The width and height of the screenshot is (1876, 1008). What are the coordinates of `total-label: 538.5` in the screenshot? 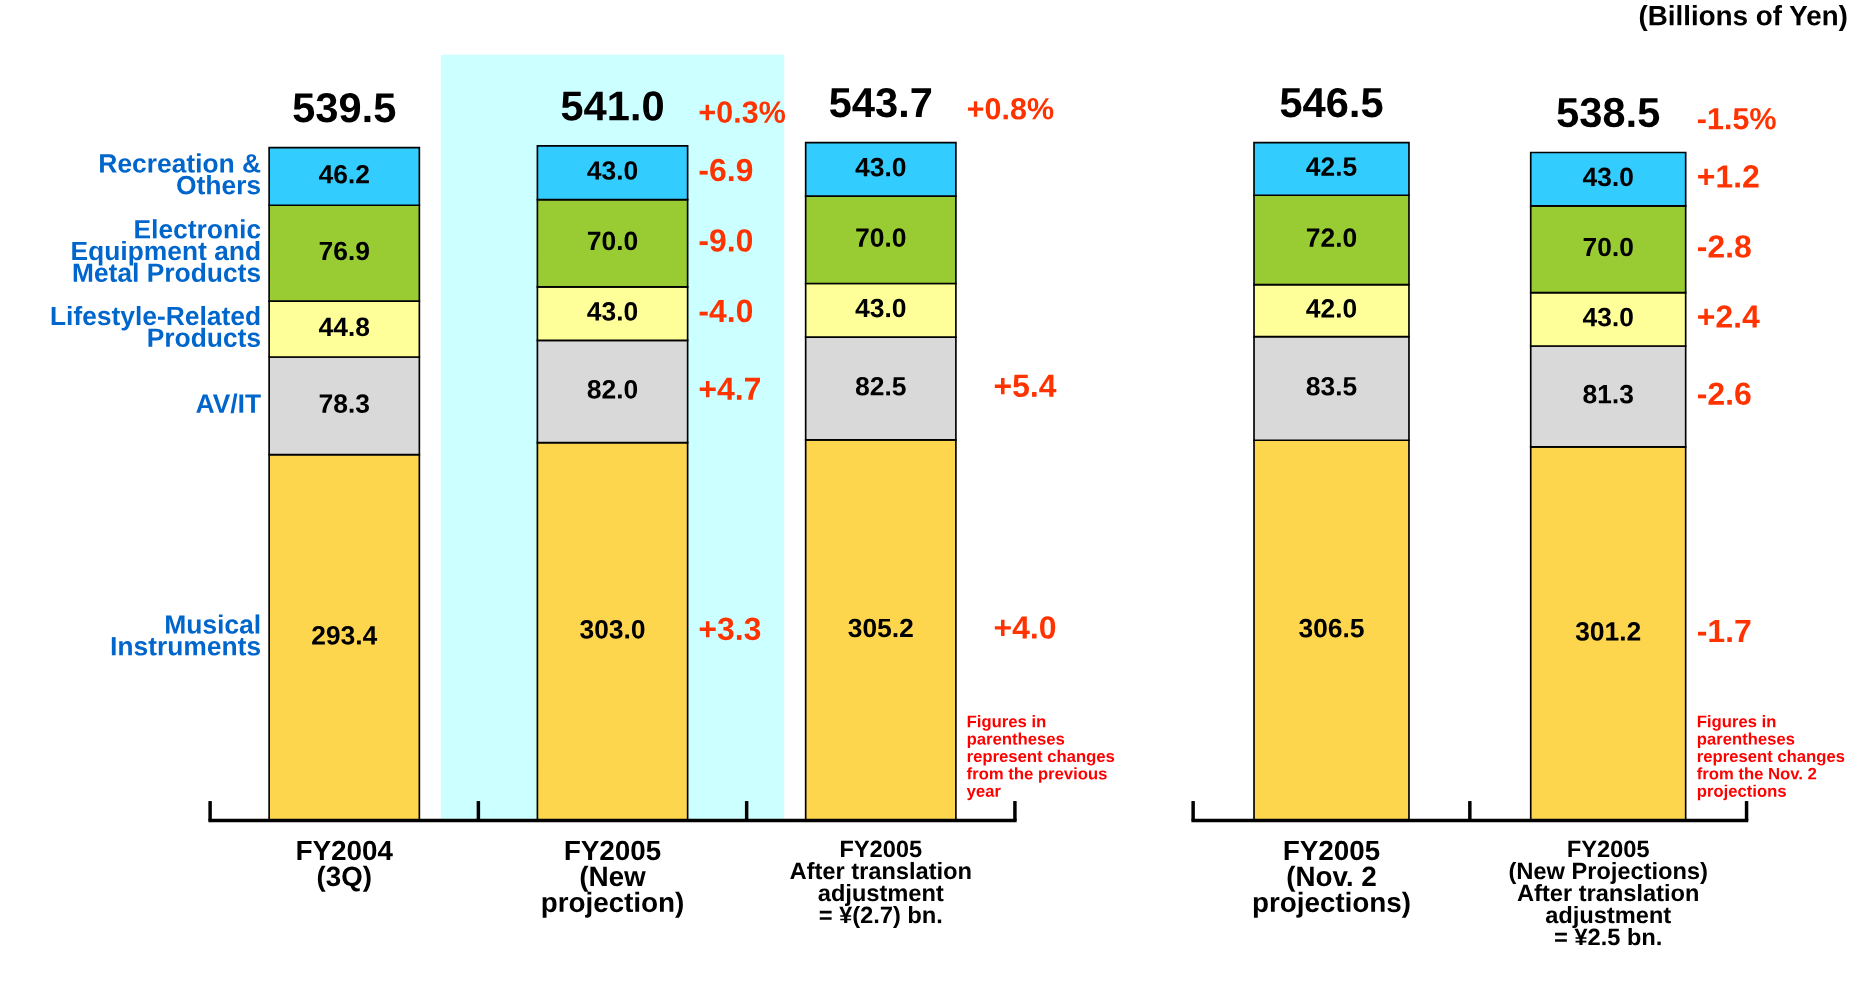 It's located at (1608, 112).